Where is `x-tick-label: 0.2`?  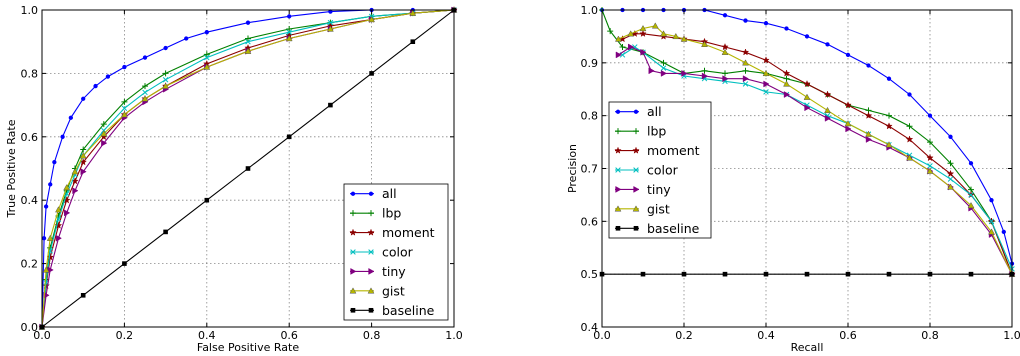
x-tick-label: 0.2 is located at coordinates (125, 335).